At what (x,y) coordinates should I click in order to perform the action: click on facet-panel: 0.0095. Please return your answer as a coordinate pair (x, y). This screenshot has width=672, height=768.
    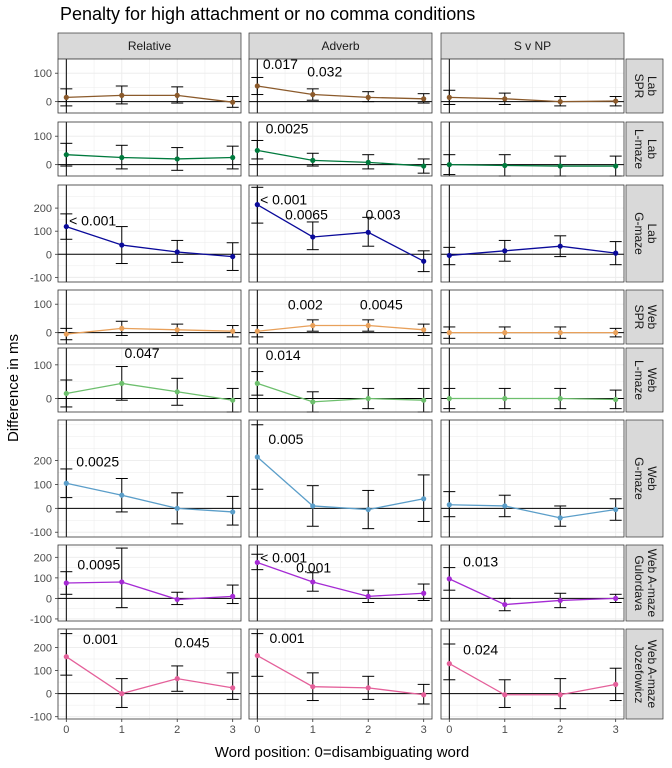
    Looking at the image, I should click on (149, 583).